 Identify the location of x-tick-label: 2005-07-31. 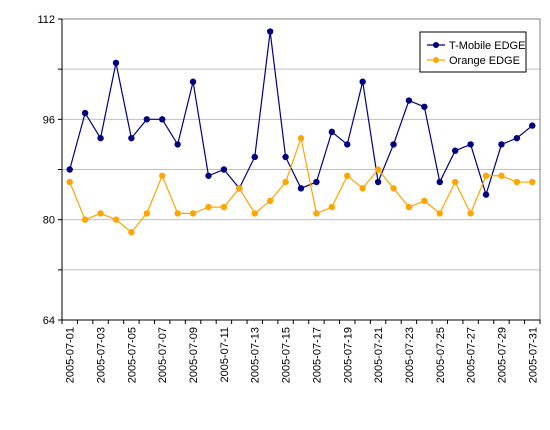
(533, 355).